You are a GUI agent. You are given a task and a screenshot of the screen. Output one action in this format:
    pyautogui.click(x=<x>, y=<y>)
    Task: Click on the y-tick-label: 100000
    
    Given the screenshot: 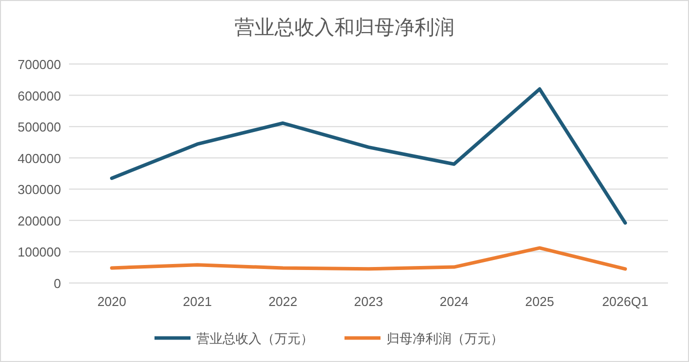 What is the action you would take?
    pyautogui.click(x=39, y=252)
    